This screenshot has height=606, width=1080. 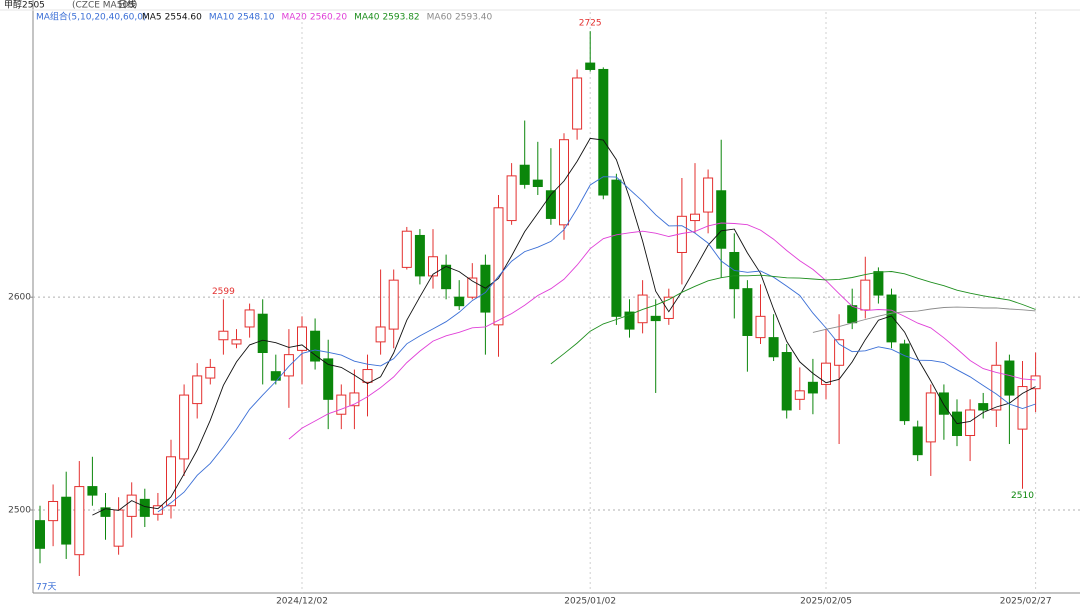 What do you see at coordinates (302, 601) in the screenshot?
I see `x-tick-label: 2024/12/02` at bounding box center [302, 601].